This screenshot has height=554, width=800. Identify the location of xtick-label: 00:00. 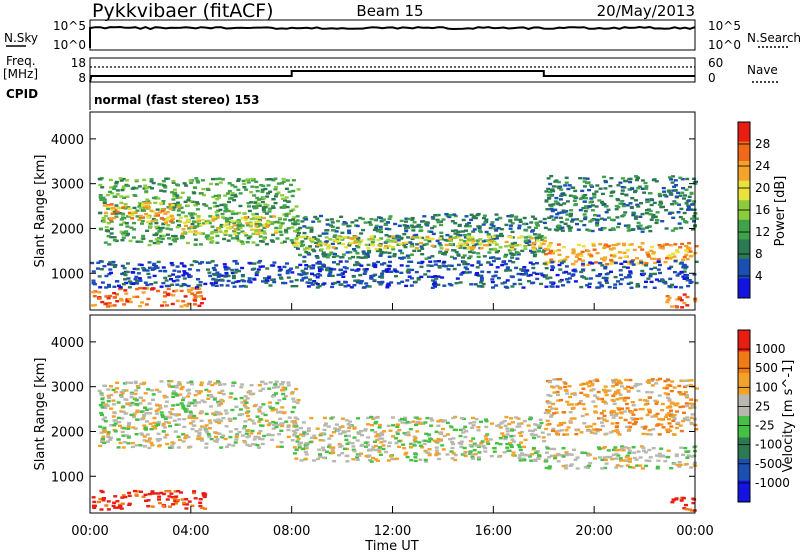
(89, 531).